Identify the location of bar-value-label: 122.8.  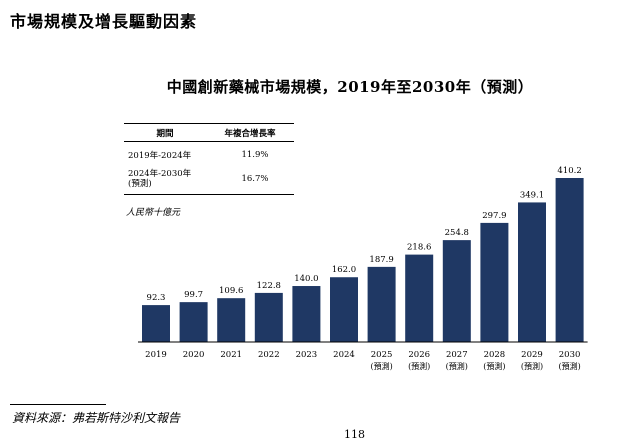
(269, 286).